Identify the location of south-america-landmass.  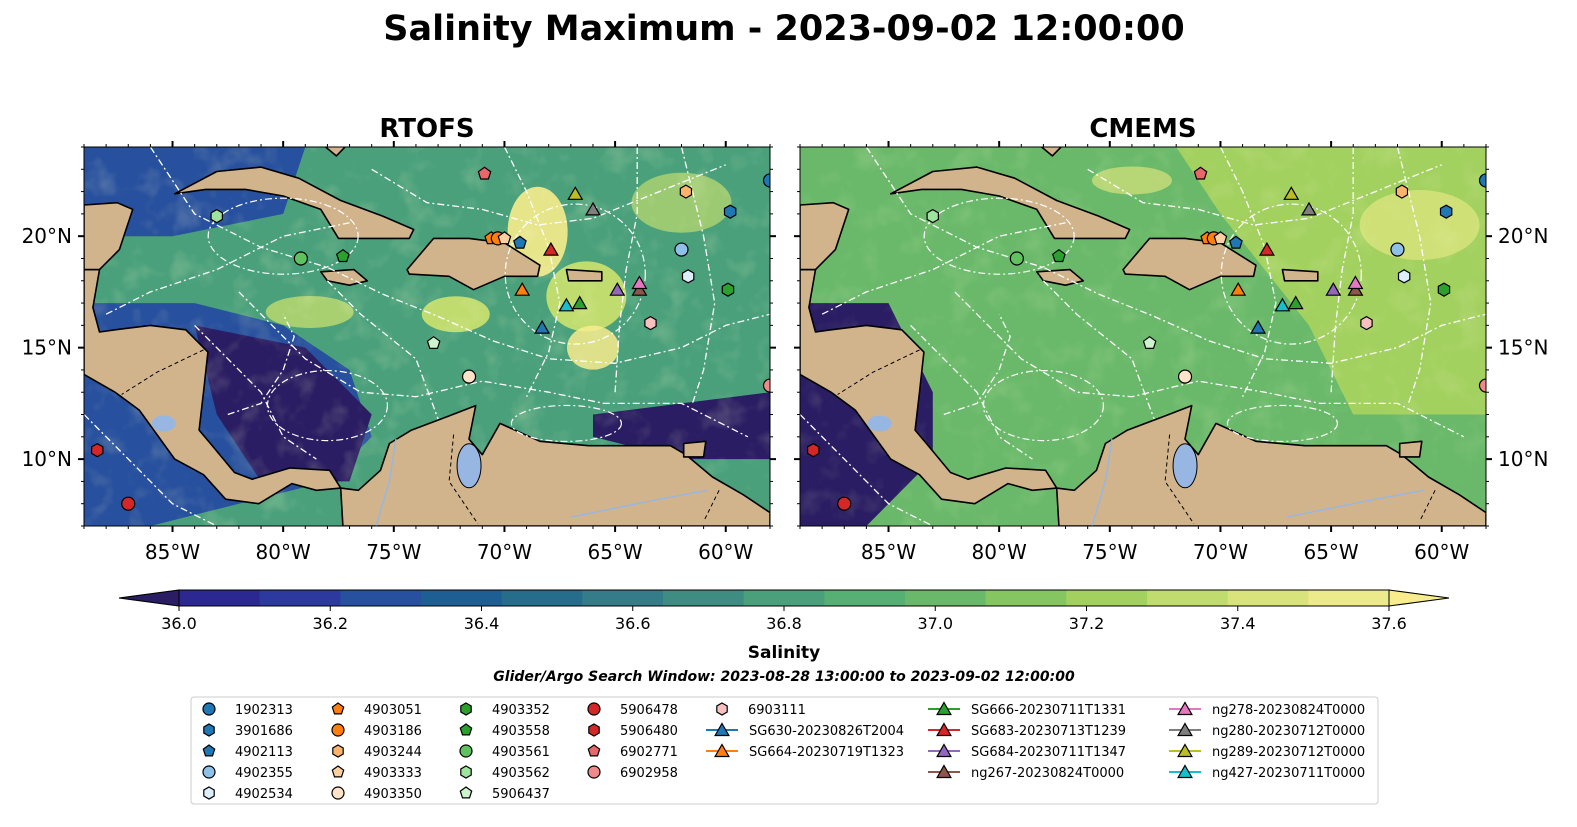
(554, 465).